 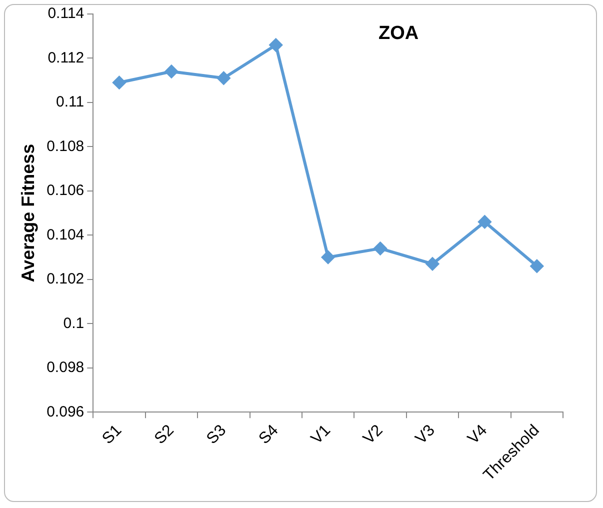 What do you see at coordinates (28, 213) in the screenshot?
I see `y-axis-title: Average Fitness` at bounding box center [28, 213].